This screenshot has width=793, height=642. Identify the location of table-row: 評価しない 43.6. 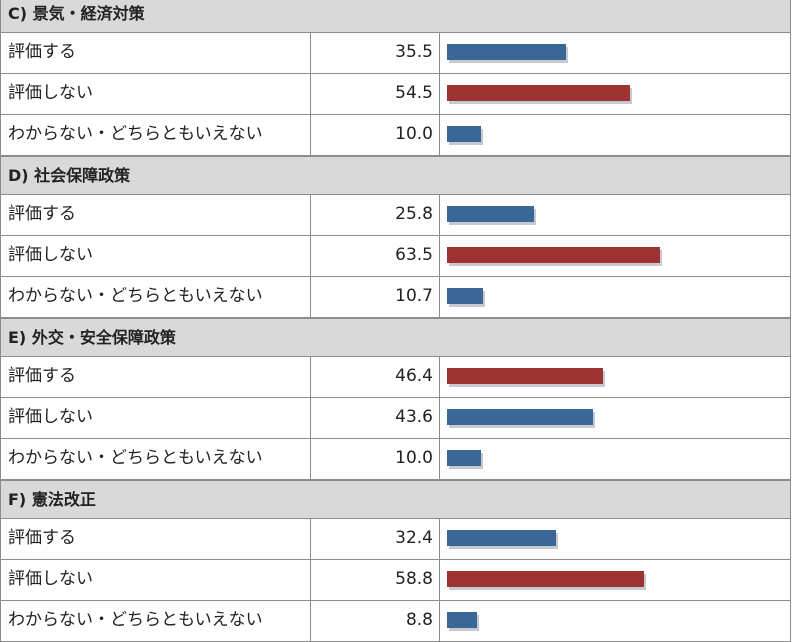
(395, 418).